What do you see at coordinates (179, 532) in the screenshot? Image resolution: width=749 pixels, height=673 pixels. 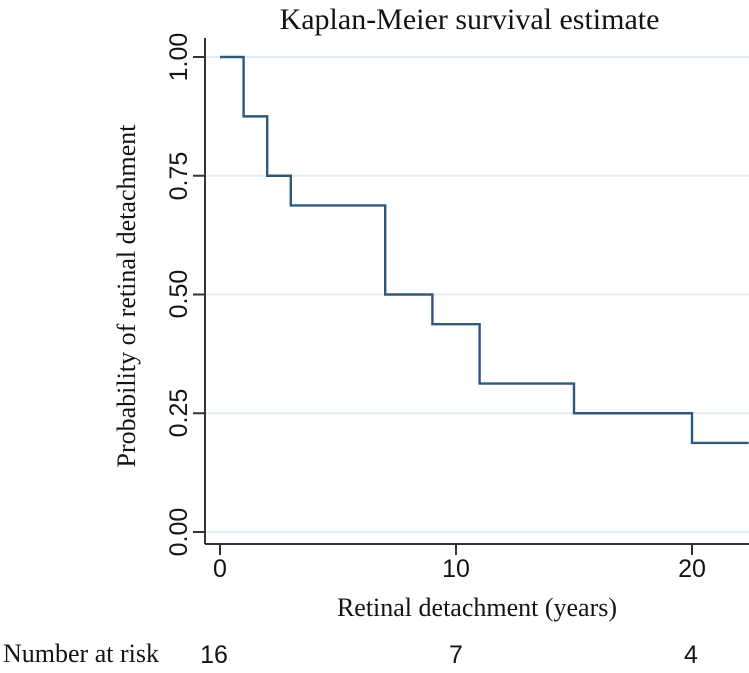 I see `y-tick-label-0.00: 0.00` at bounding box center [179, 532].